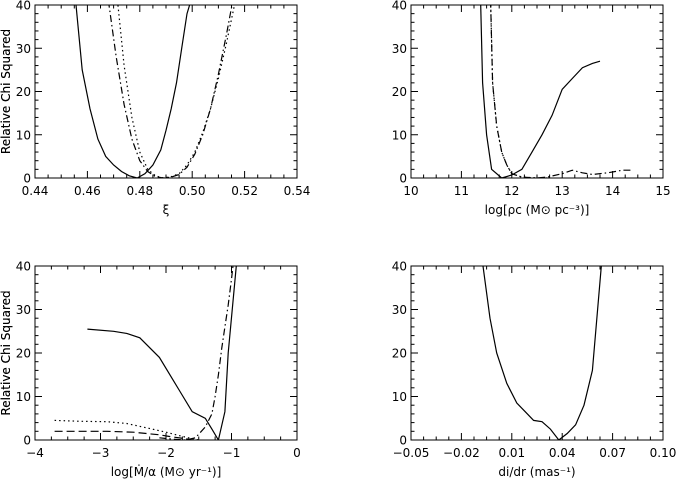 This screenshot has height=485, width=680. Describe the element at coordinates (537, 210) in the screenshot. I see `x-axis-label: log[ρc (M⊙ pc⁻³)]` at that location.